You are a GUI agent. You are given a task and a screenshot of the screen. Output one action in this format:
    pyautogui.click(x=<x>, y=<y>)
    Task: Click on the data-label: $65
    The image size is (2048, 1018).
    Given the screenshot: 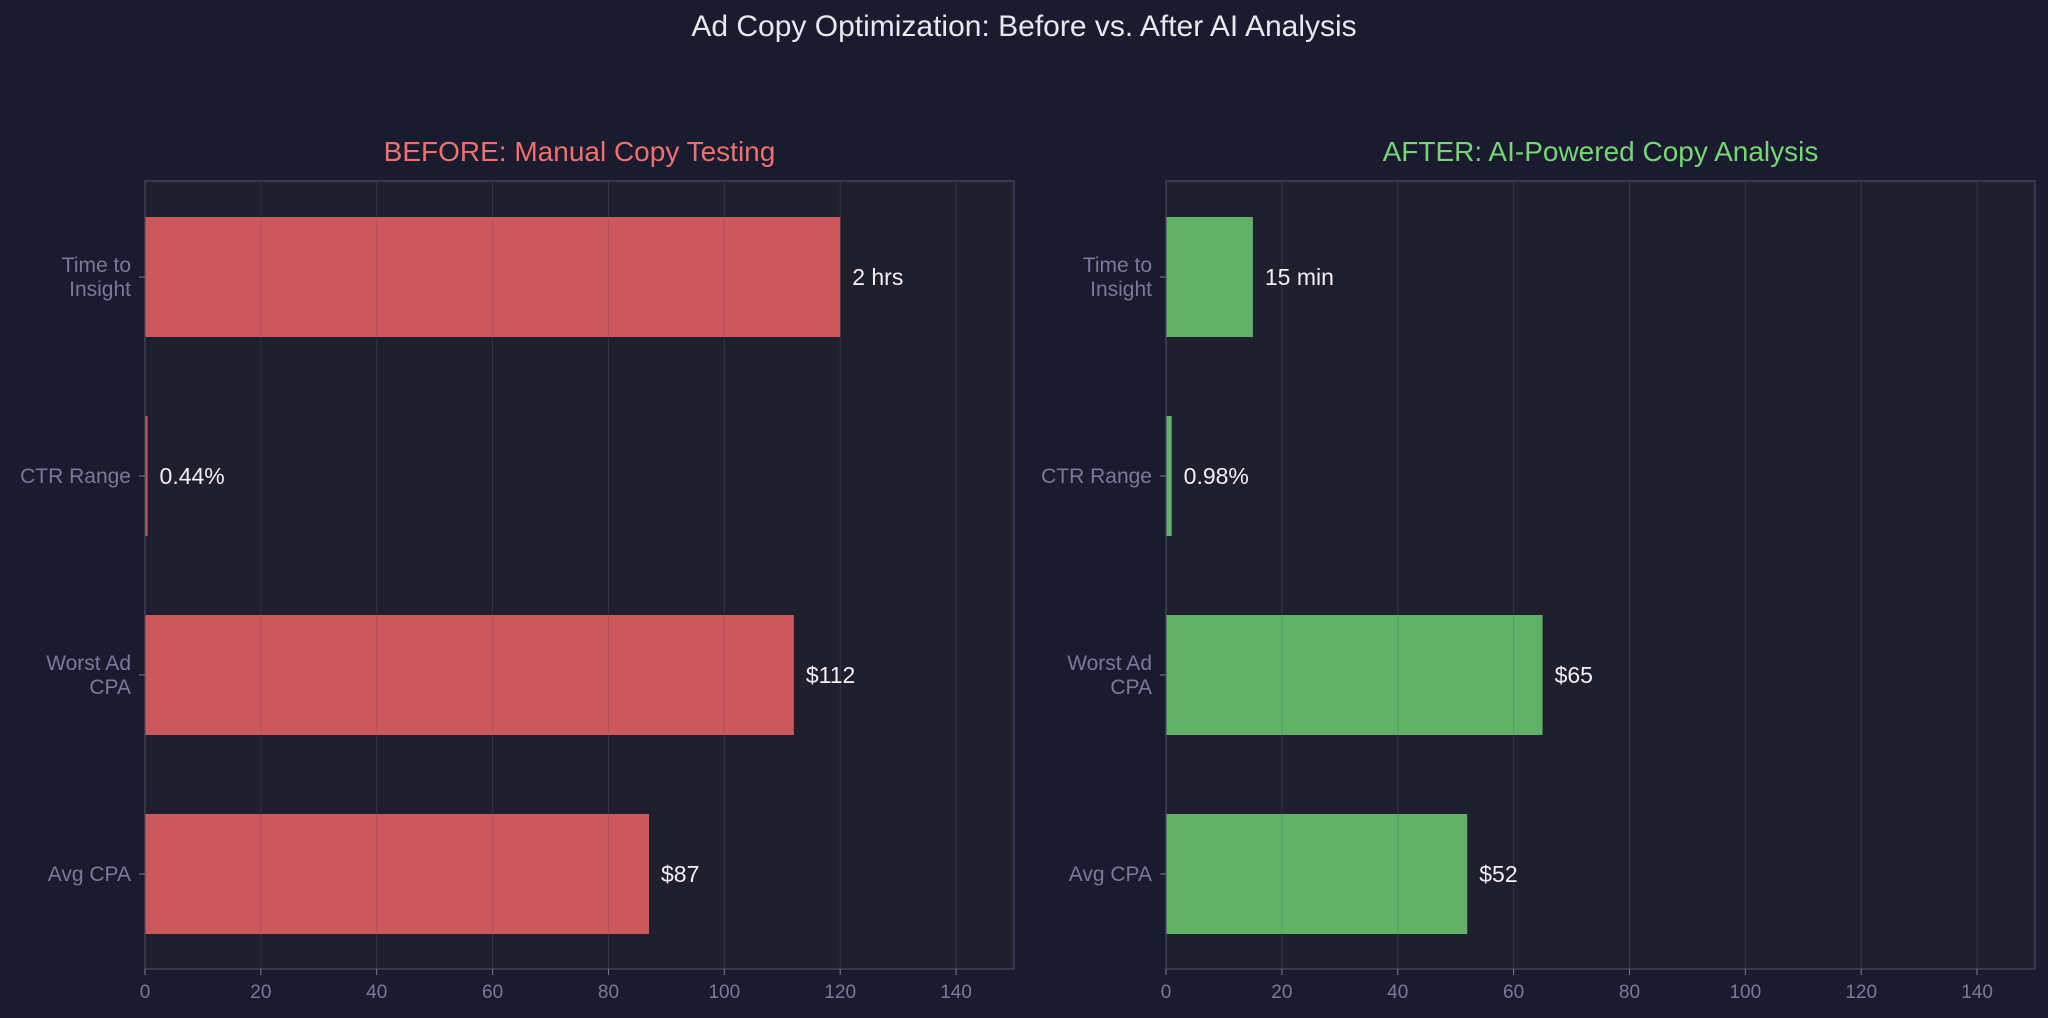 What is the action you would take?
    pyautogui.click(x=1574, y=675)
    